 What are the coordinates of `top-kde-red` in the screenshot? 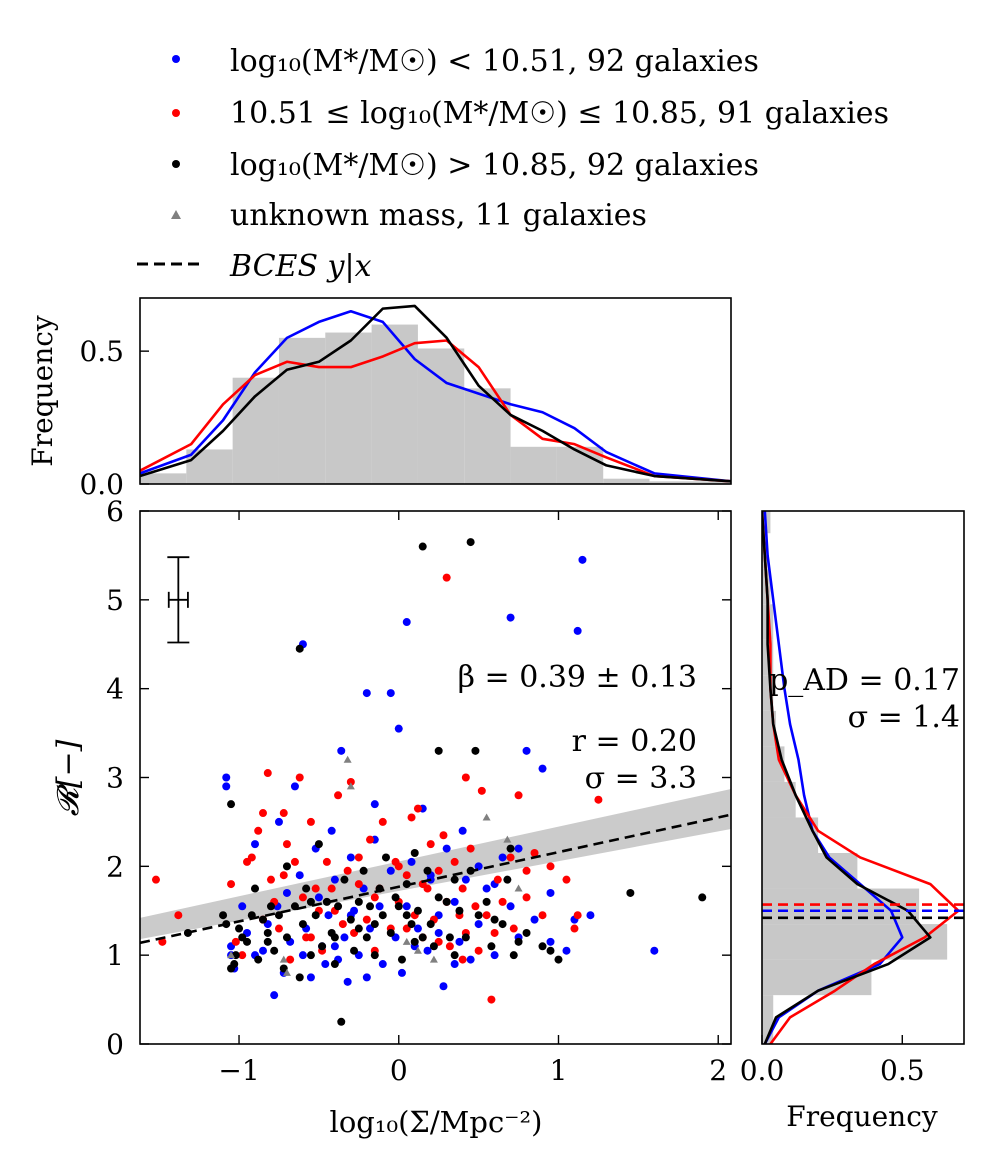 It's located at (435, 411).